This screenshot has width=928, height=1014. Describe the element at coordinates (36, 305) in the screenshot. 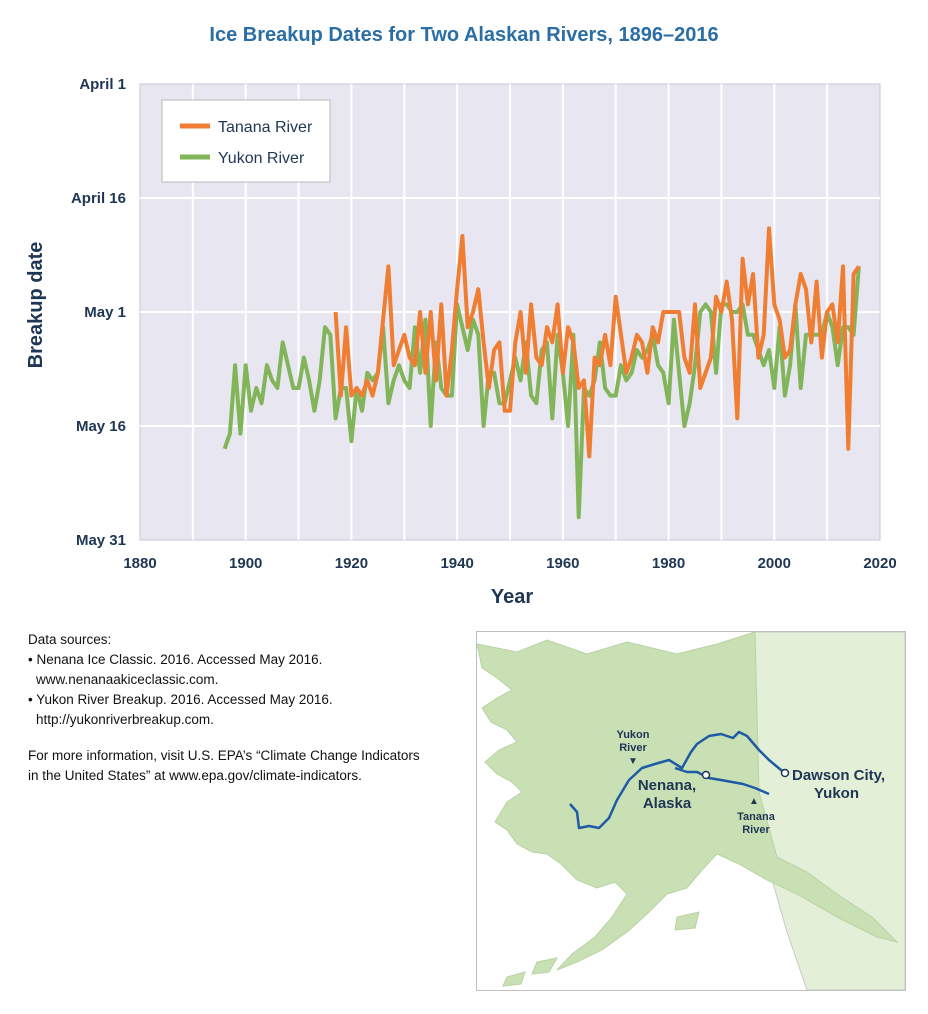

I see `y-axis-title: Breakup date` at that location.